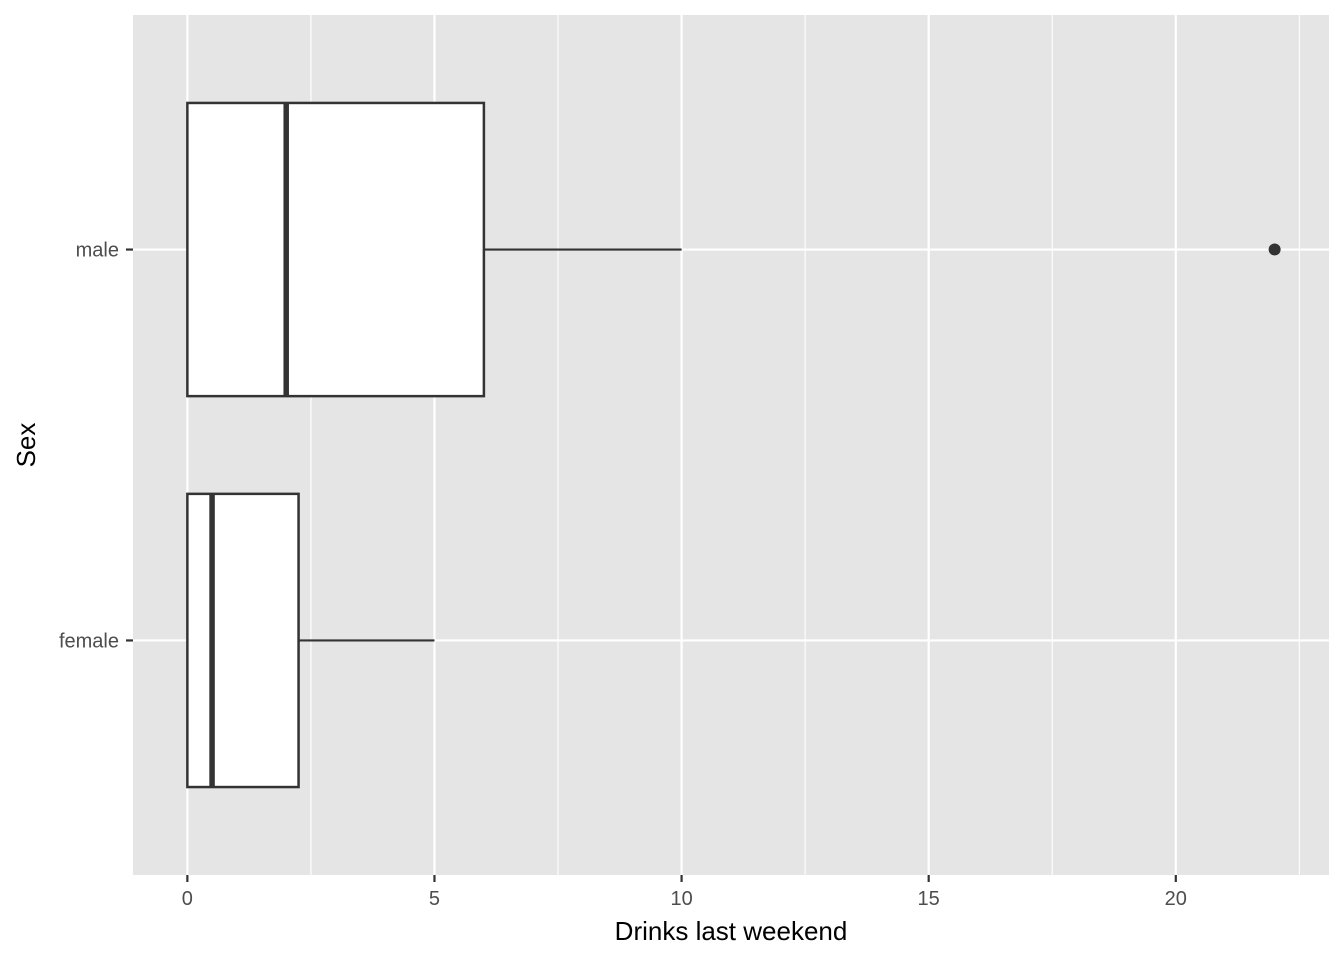 The image size is (1344, 960). I want to click on y-axis-title: Sex, so click(26, 445).